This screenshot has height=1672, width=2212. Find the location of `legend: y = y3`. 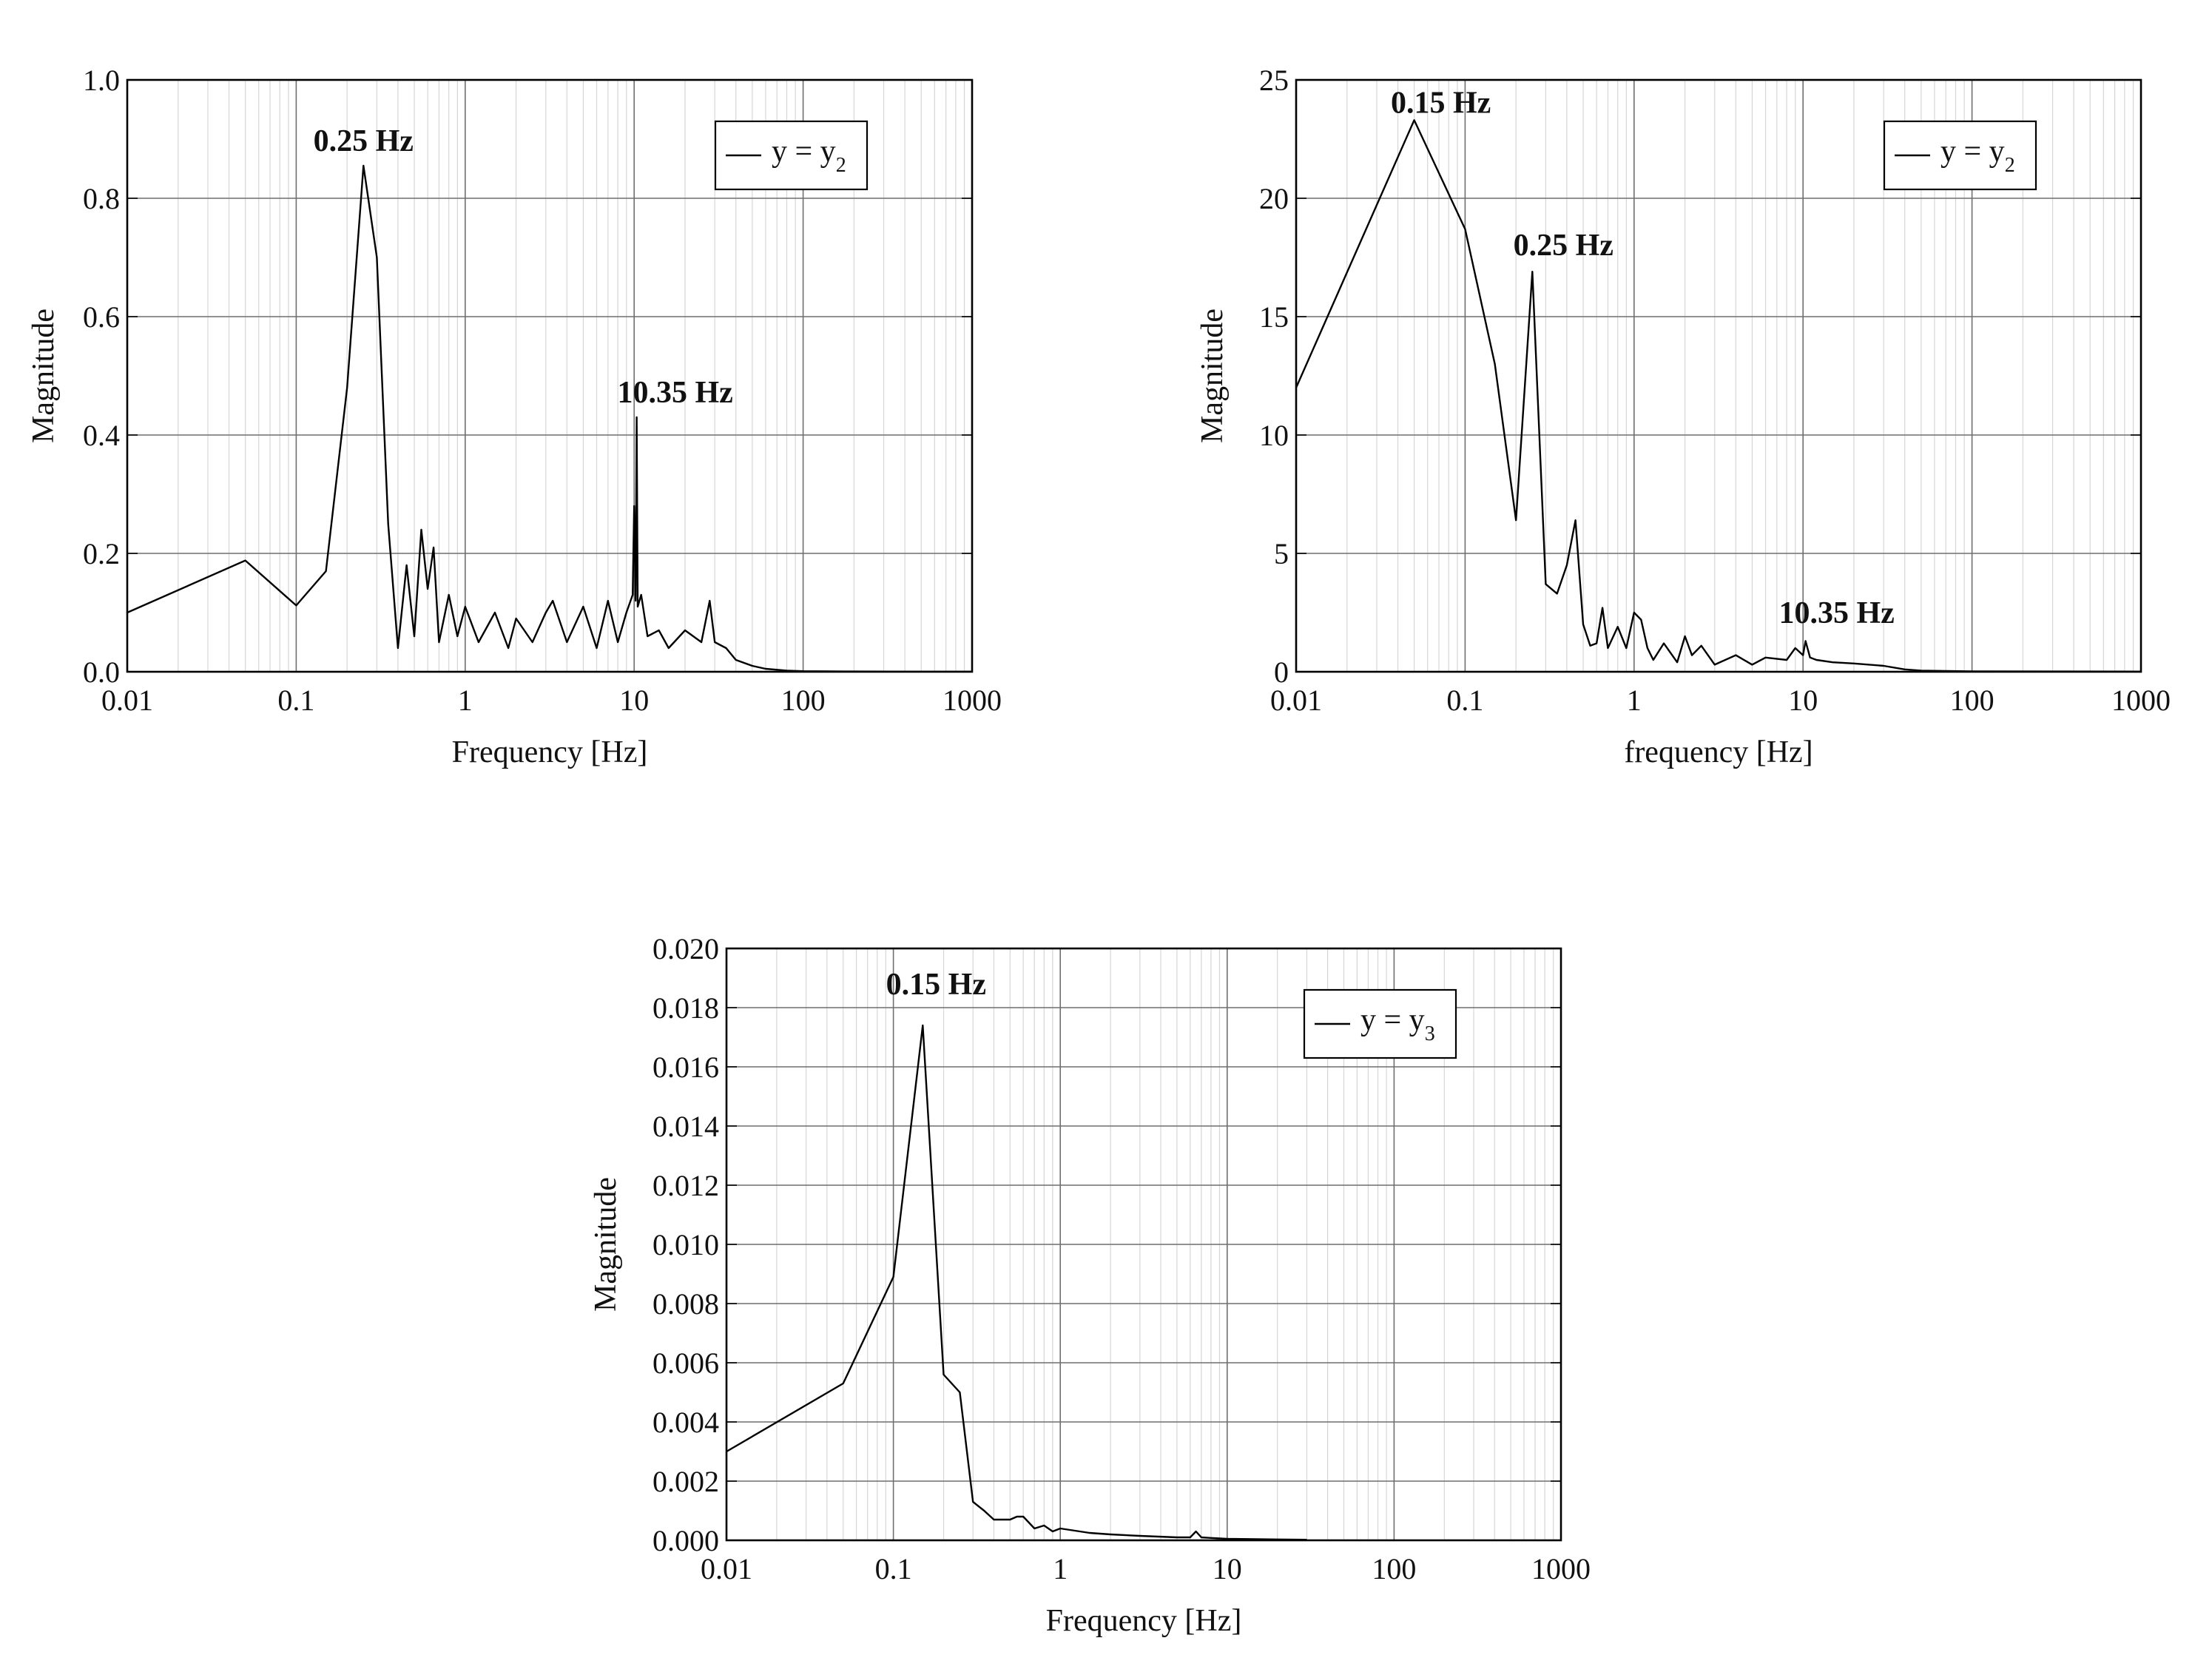

legend: y = y3 is located at coordinates (1380, 1023).